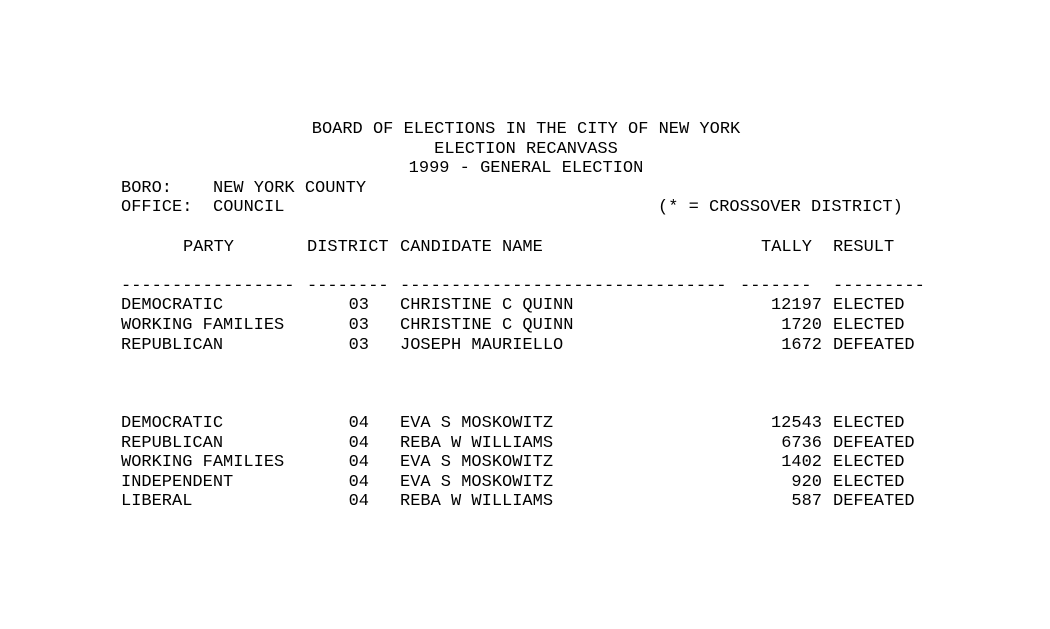  What do you see at coordinates (806, 502) in the screenshot?
I see `tally-cell: 587` at bounding box center [806, 502].